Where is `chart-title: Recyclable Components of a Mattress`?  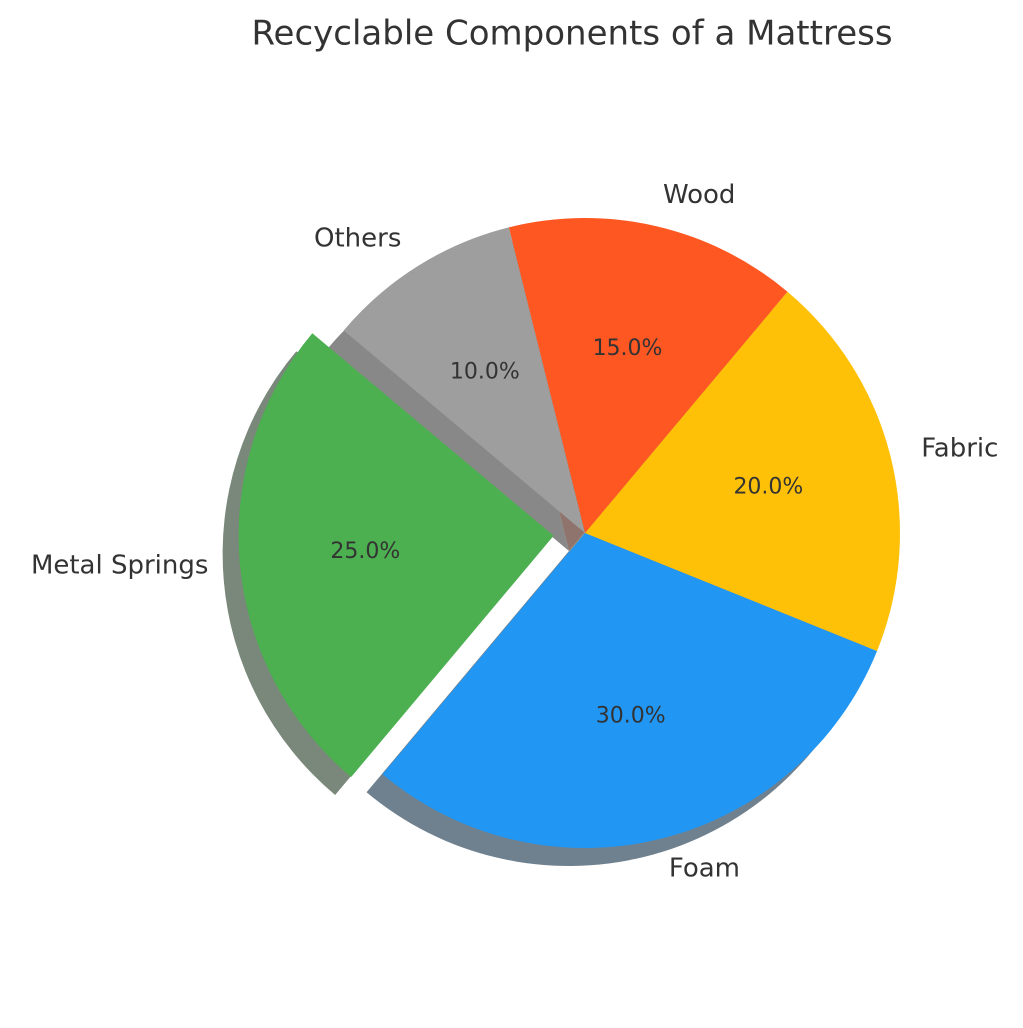 chart-title: Recyclable Components of a Mattress is located at coordinates (571, 34).